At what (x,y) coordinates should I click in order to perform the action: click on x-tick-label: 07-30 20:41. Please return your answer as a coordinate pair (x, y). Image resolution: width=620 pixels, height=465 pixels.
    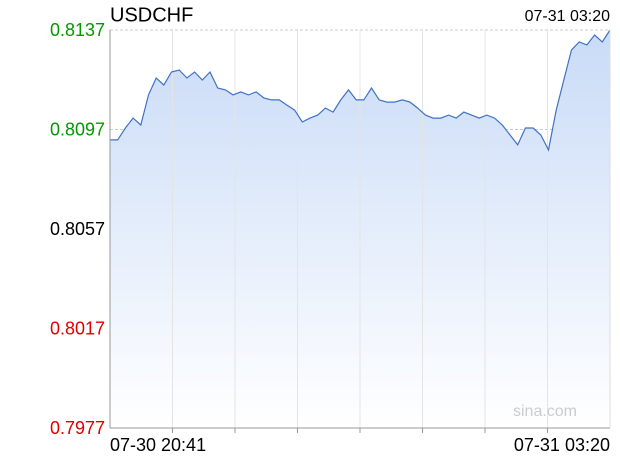
    Looking at the image, I should click on (158, 445).